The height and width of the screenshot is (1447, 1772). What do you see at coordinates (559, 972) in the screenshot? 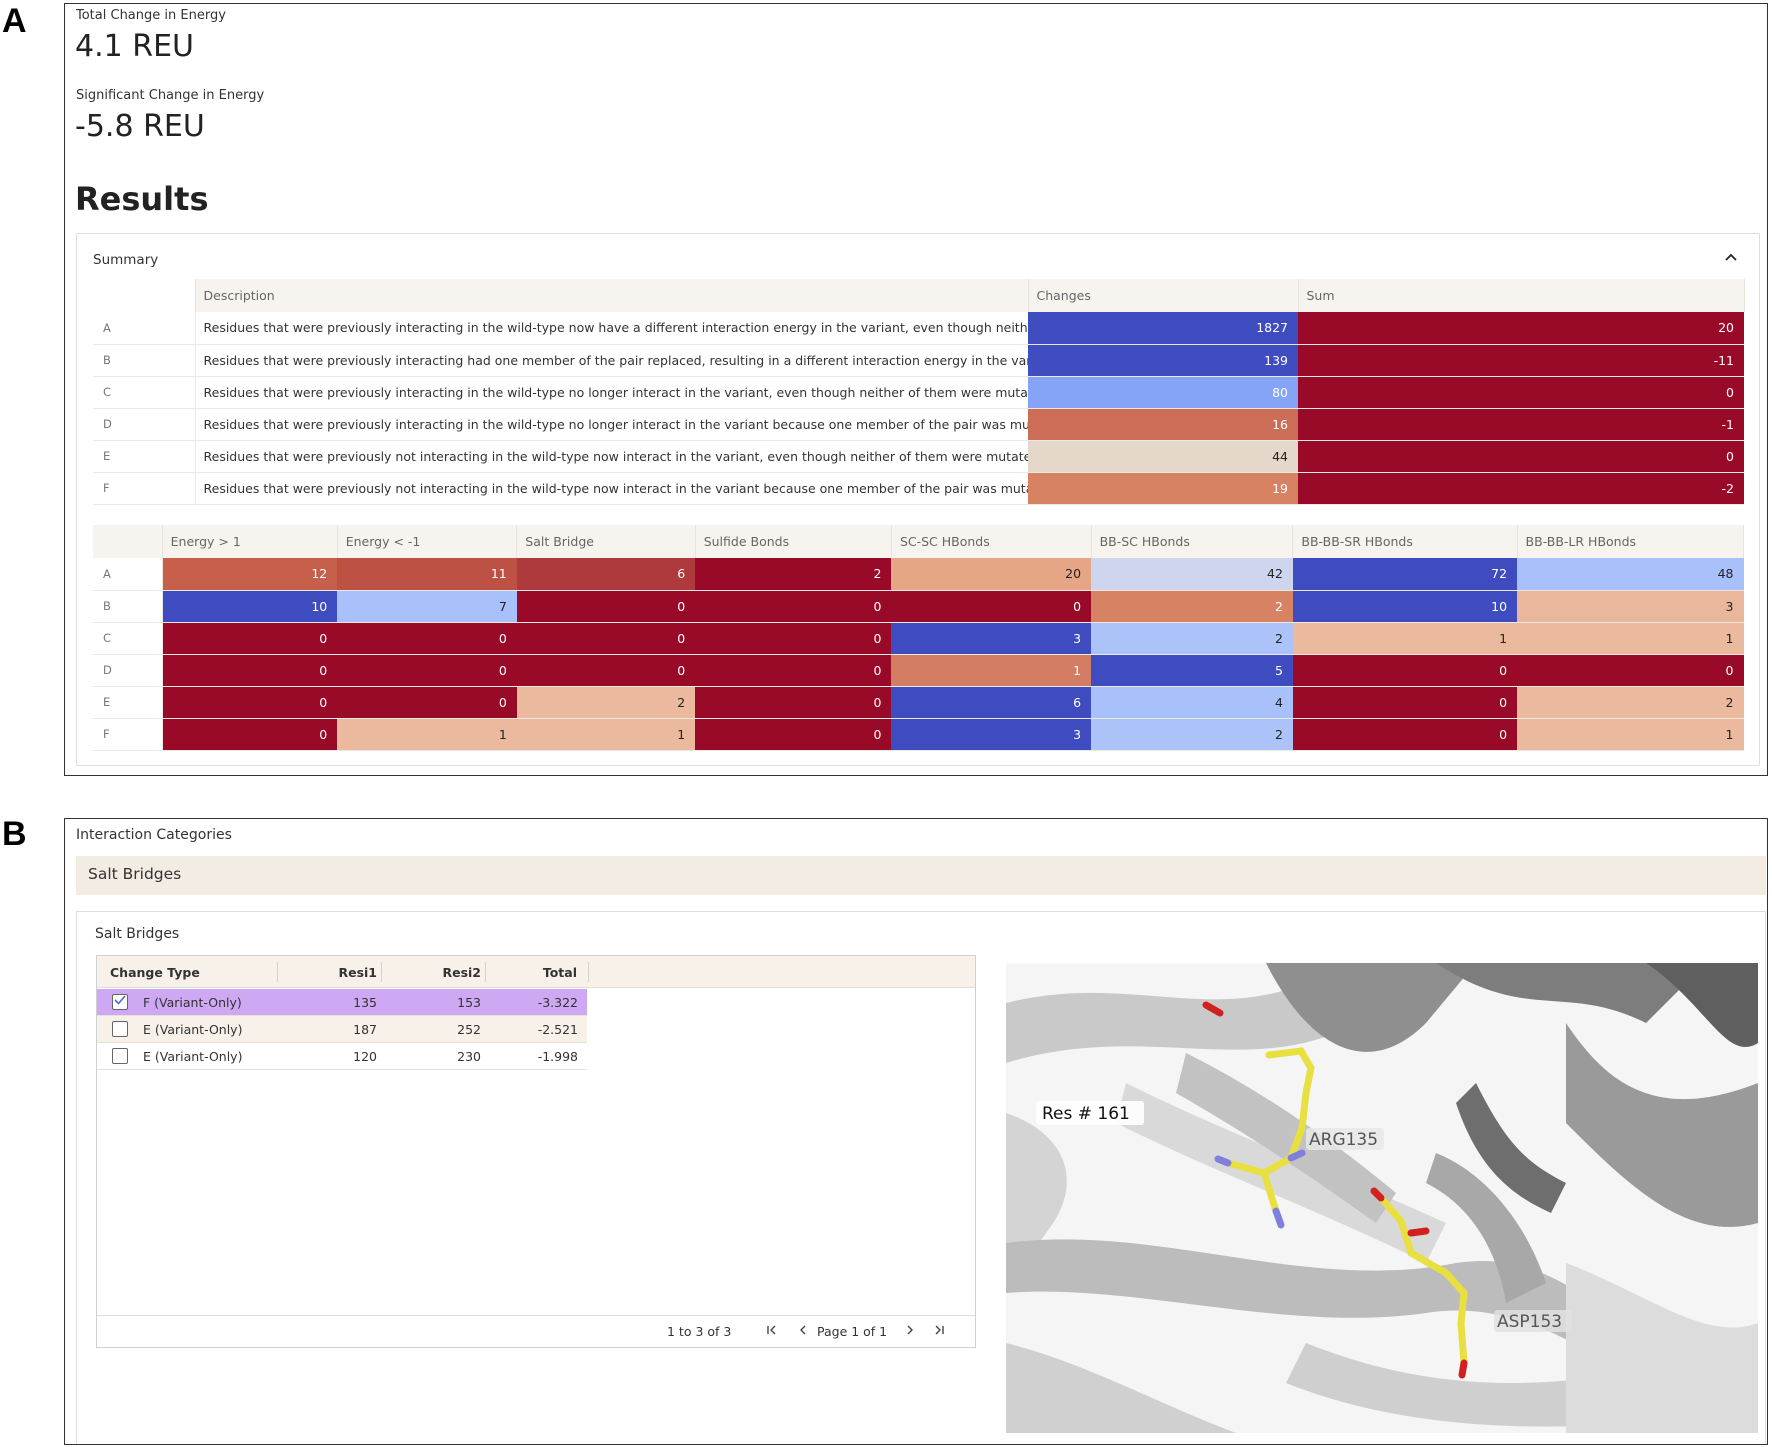
I see `column-header-total: Total` at bounding box center [559, 972].